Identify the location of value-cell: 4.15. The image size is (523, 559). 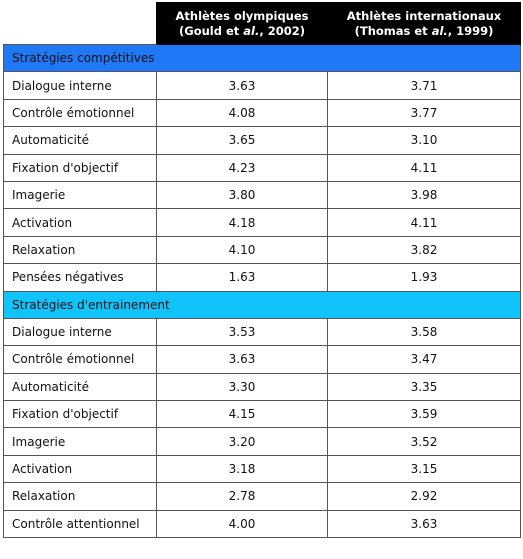
(242, 414).